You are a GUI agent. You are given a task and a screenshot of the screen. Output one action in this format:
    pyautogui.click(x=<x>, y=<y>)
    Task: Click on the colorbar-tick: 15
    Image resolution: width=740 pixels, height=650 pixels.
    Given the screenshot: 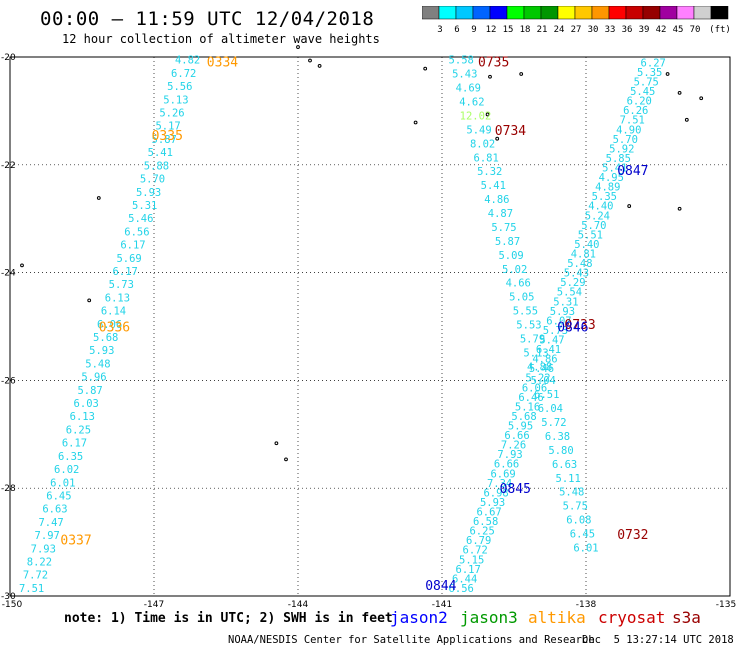 What is the action you would take?
    pyautogui.click(x=508, y=30)
    